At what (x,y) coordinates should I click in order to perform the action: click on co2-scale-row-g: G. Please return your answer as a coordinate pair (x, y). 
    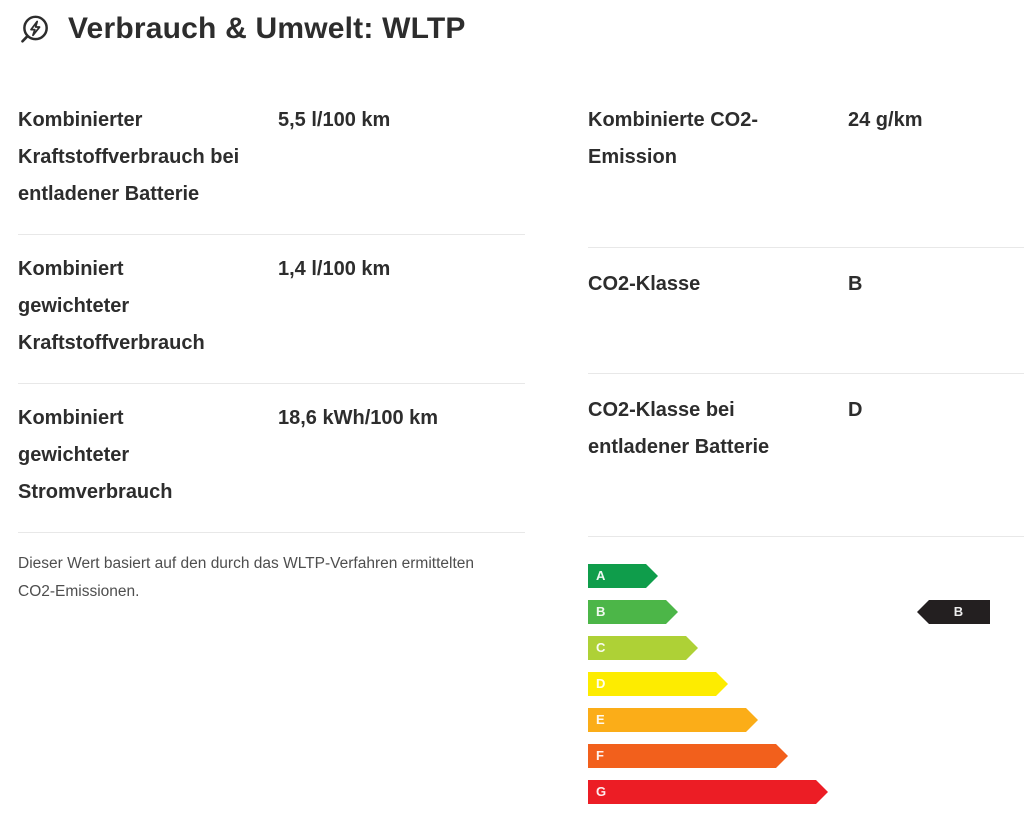
    Looking at the image, I should click on (806, 792).